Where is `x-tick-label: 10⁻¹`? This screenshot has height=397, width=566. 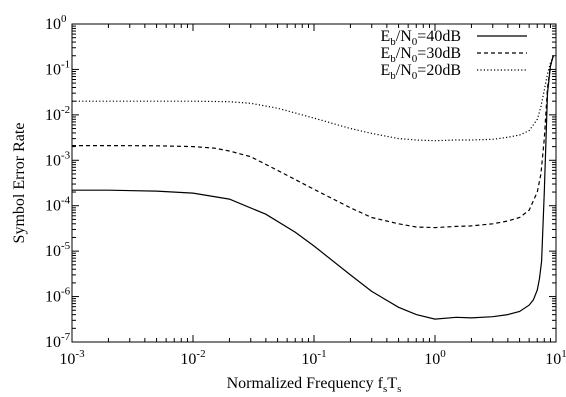 x-tick-label: 10⁻¹ is located at coordinates (313, 358).